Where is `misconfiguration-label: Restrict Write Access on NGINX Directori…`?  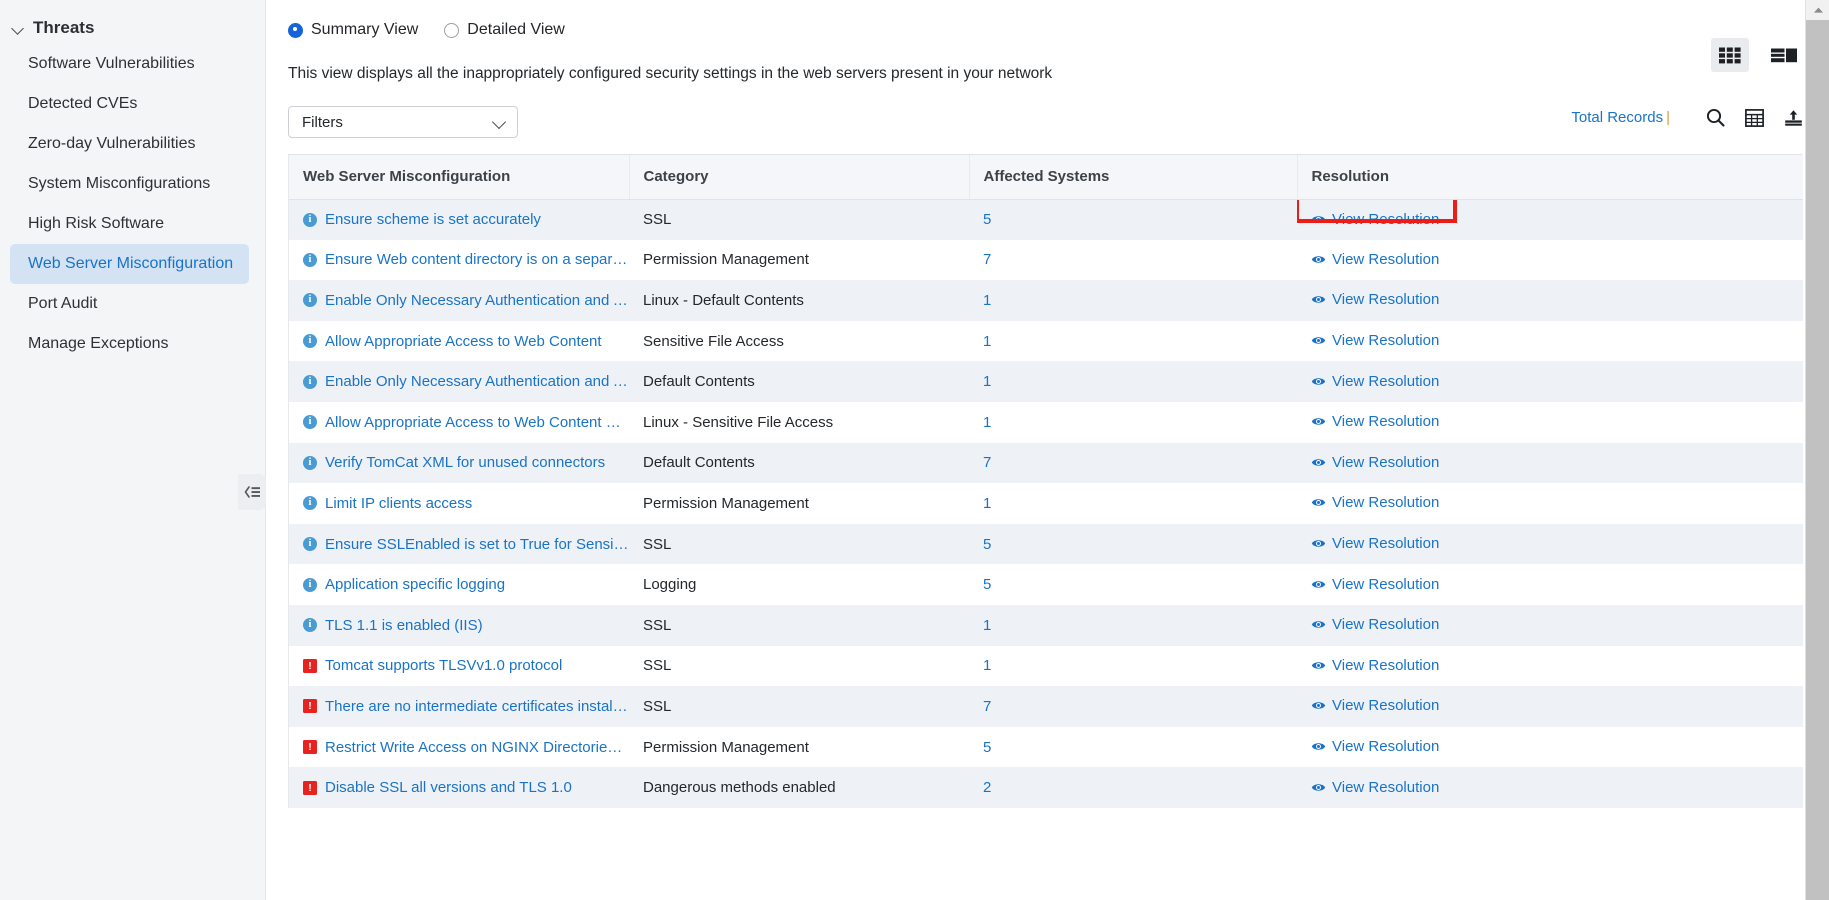
misconfiguration-label: Restrict Write Access on NGINX Directori… is located at coordinates (477, 747).